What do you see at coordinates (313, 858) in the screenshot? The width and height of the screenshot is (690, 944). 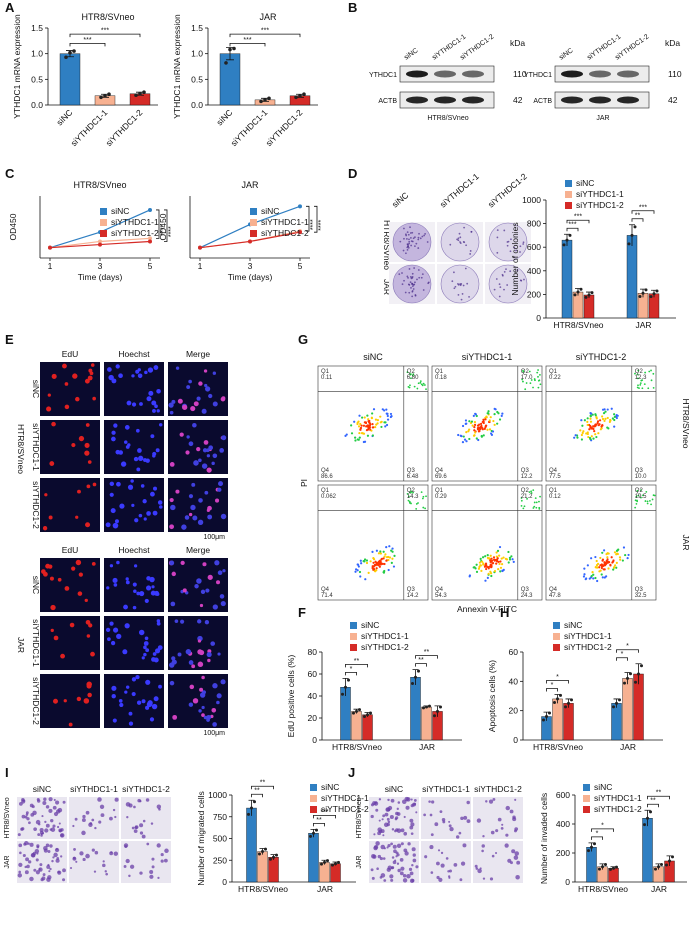 I see `chart-i-migration-bar` at bounding box center [313, 858].